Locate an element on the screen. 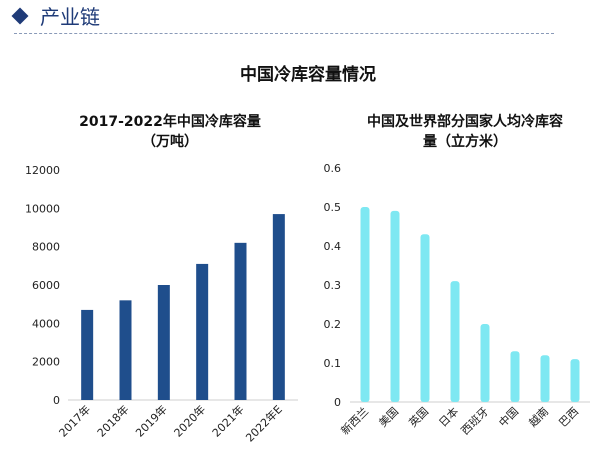  main-title: 中国冷库容量情况 is located at coordinates (308, 75).